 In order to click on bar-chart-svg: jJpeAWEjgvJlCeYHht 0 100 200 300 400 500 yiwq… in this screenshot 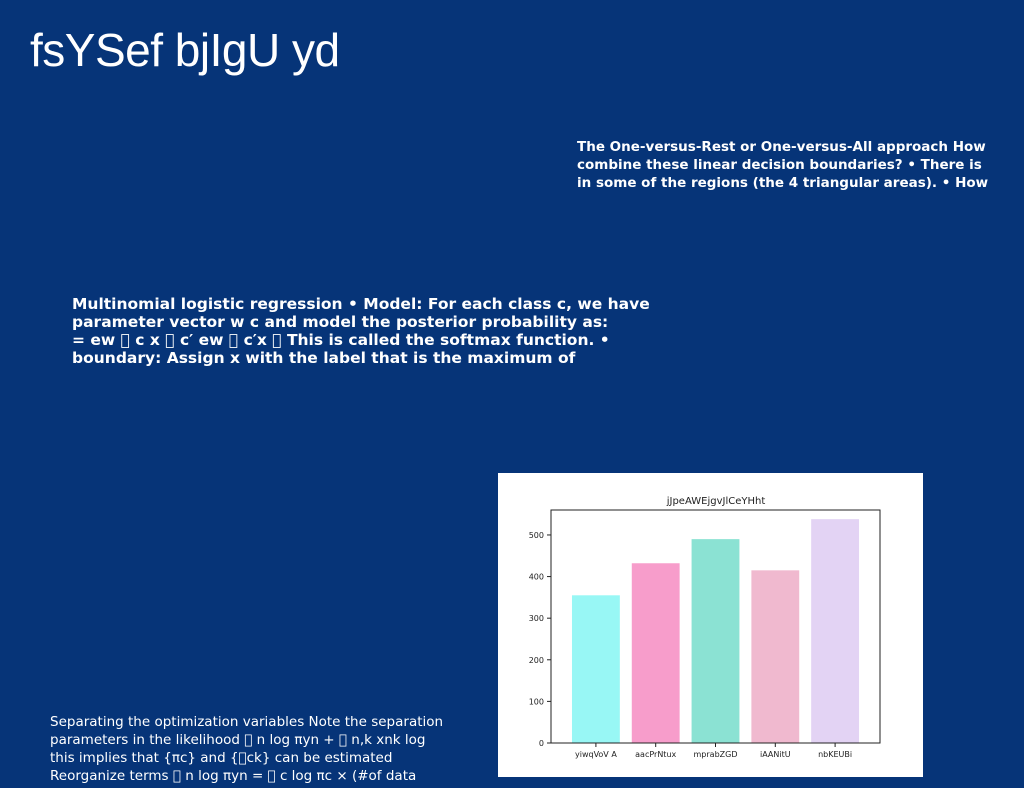, I will do `click(705, 627)`.